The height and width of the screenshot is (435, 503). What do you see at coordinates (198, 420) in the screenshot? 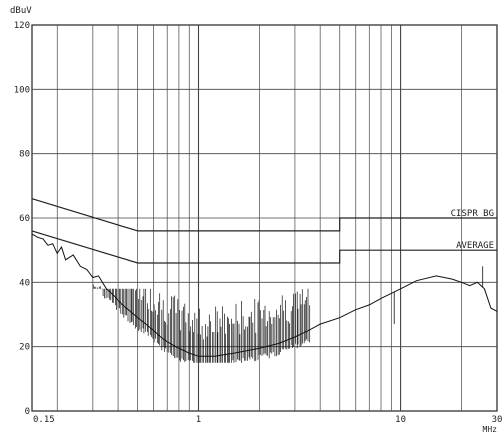
I see `x-tick-label: 1` at bounding box center [198, 420].